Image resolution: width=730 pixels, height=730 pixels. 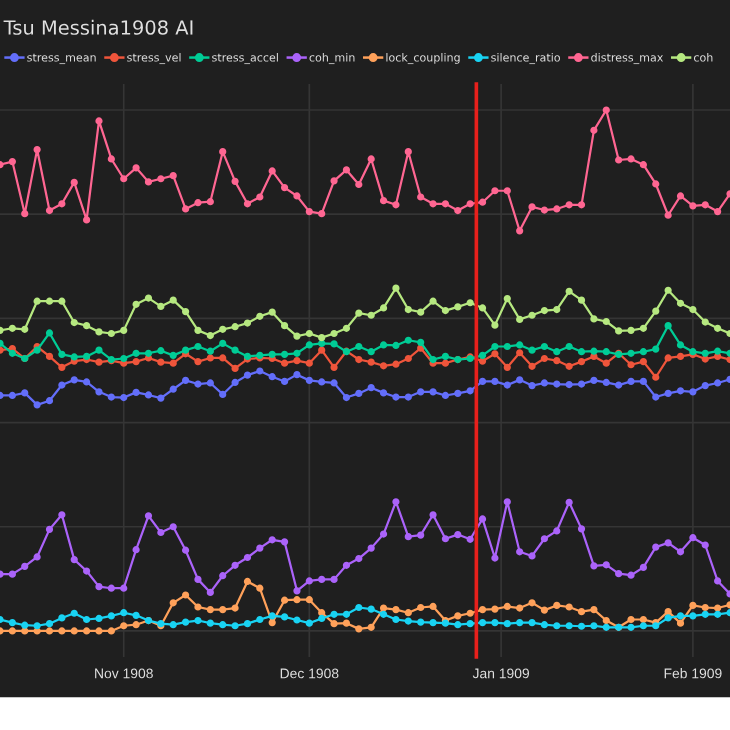 What do you see at coordinates (98, 27) in the screenshot?
I see `chart-title: Tsu Messina1908 AI` at bounding box center [98, 27].